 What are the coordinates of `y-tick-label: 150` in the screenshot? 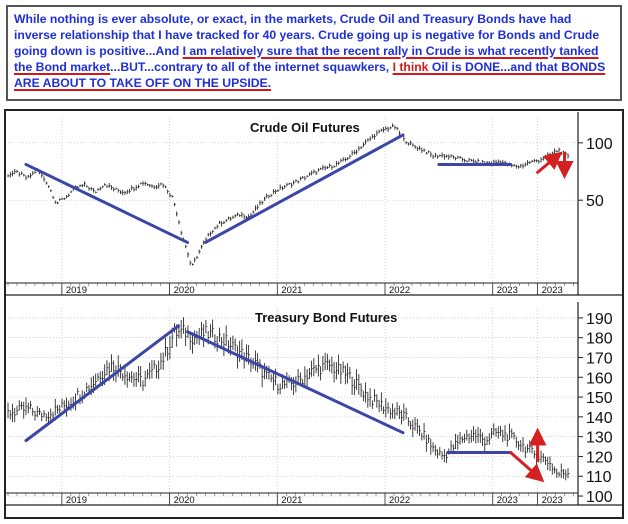 It's located at (599, 398).